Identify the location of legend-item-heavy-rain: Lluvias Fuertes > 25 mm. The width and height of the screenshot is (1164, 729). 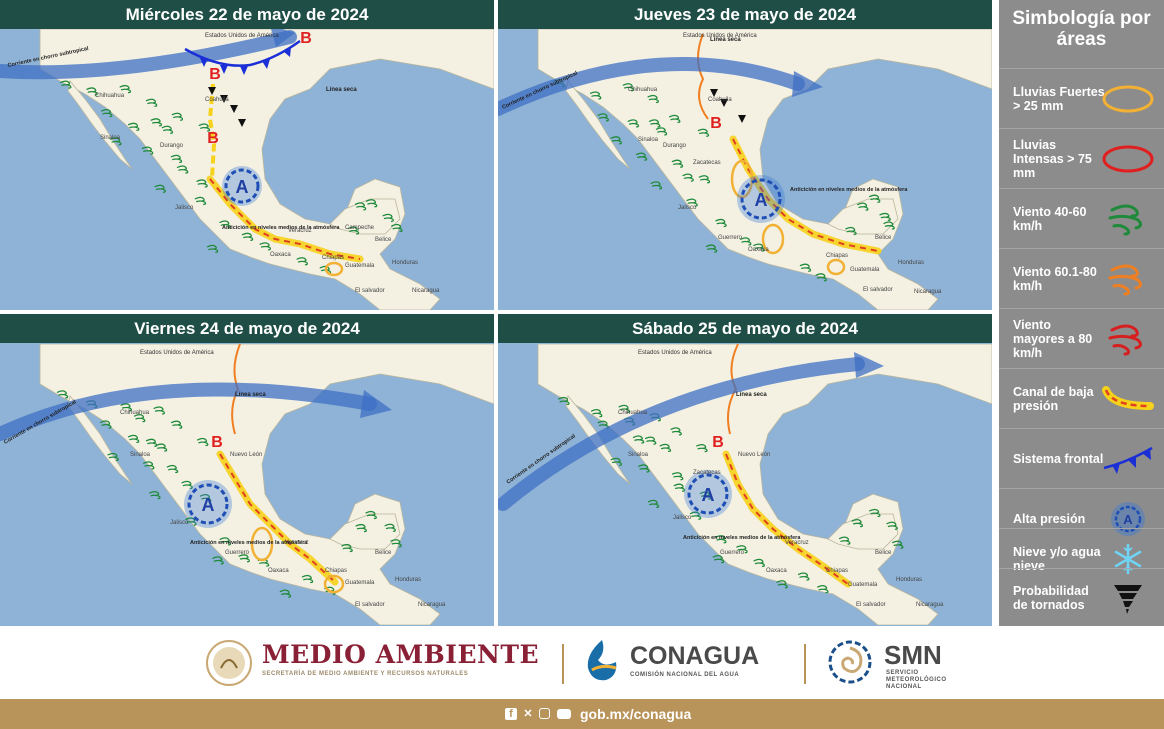
(1081, 98).